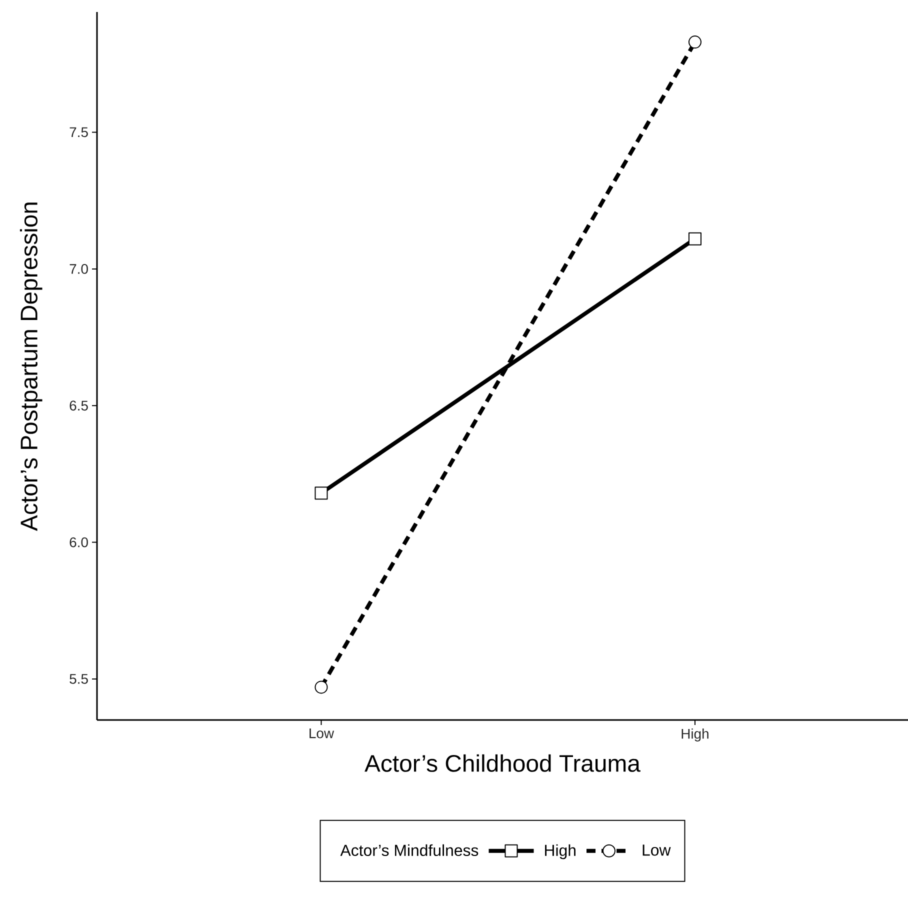  What do you see at coordinates (560, 852) in the screenshot?
I see `legend-label: High` at bounding box center [560, 852].